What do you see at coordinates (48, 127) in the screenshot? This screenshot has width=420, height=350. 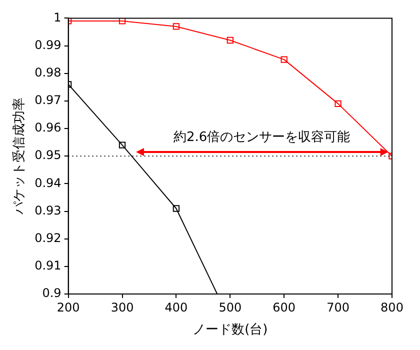 I see `y-tick-label: 0.96` at bounding box center [48, 127].